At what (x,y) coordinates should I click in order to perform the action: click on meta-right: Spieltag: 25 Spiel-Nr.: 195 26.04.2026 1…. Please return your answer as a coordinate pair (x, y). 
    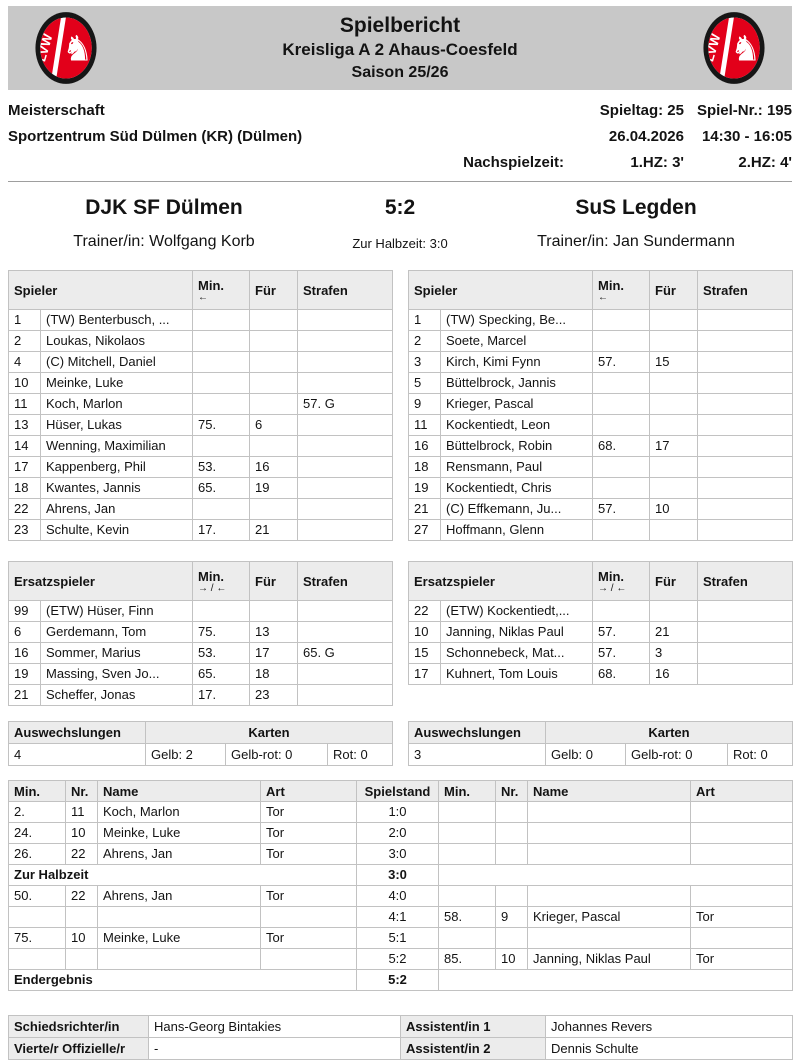
    Looking at the image, I should click on (627, 137).